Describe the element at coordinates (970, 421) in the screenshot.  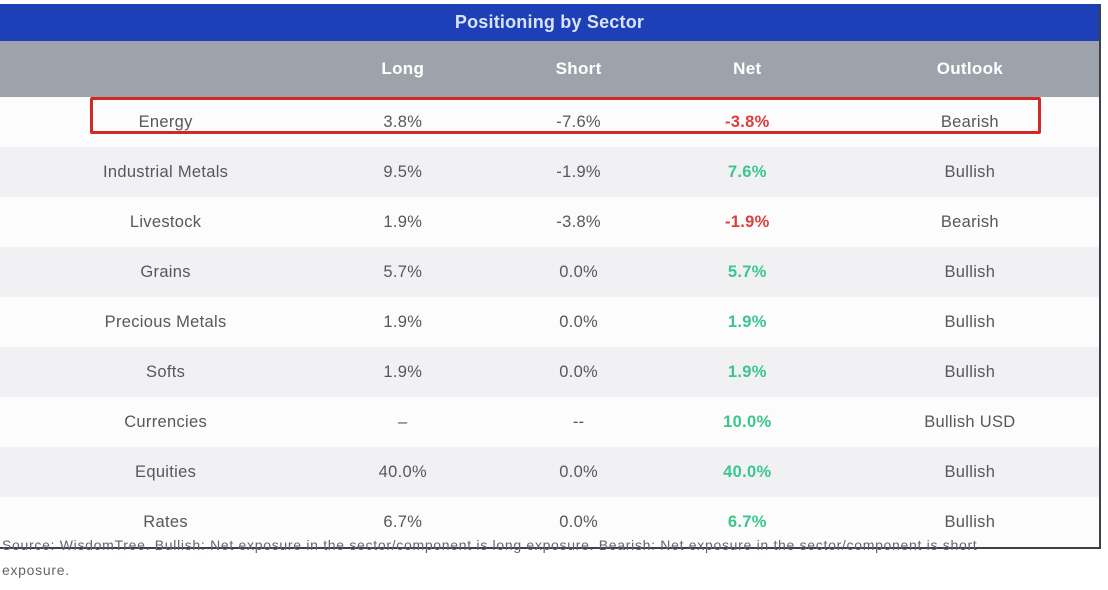
I see `outlook-value-cell: Bullish USD` at that location.